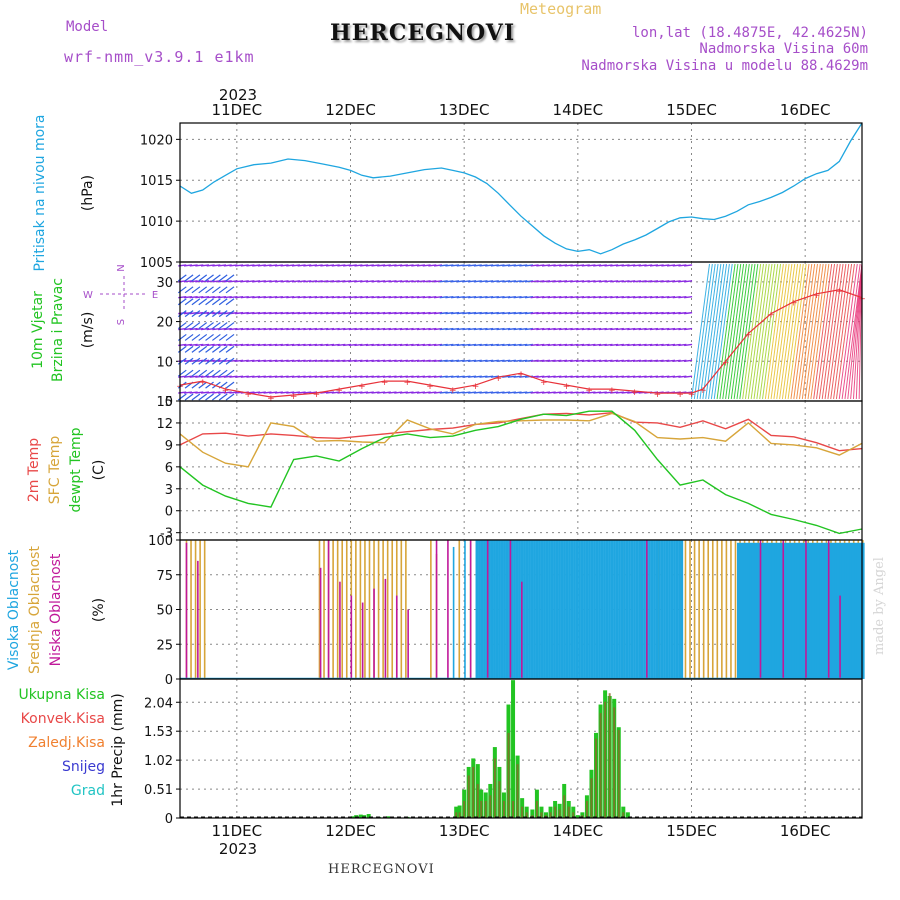  I want to click on axis-label: (m/s), so click(88, 330).